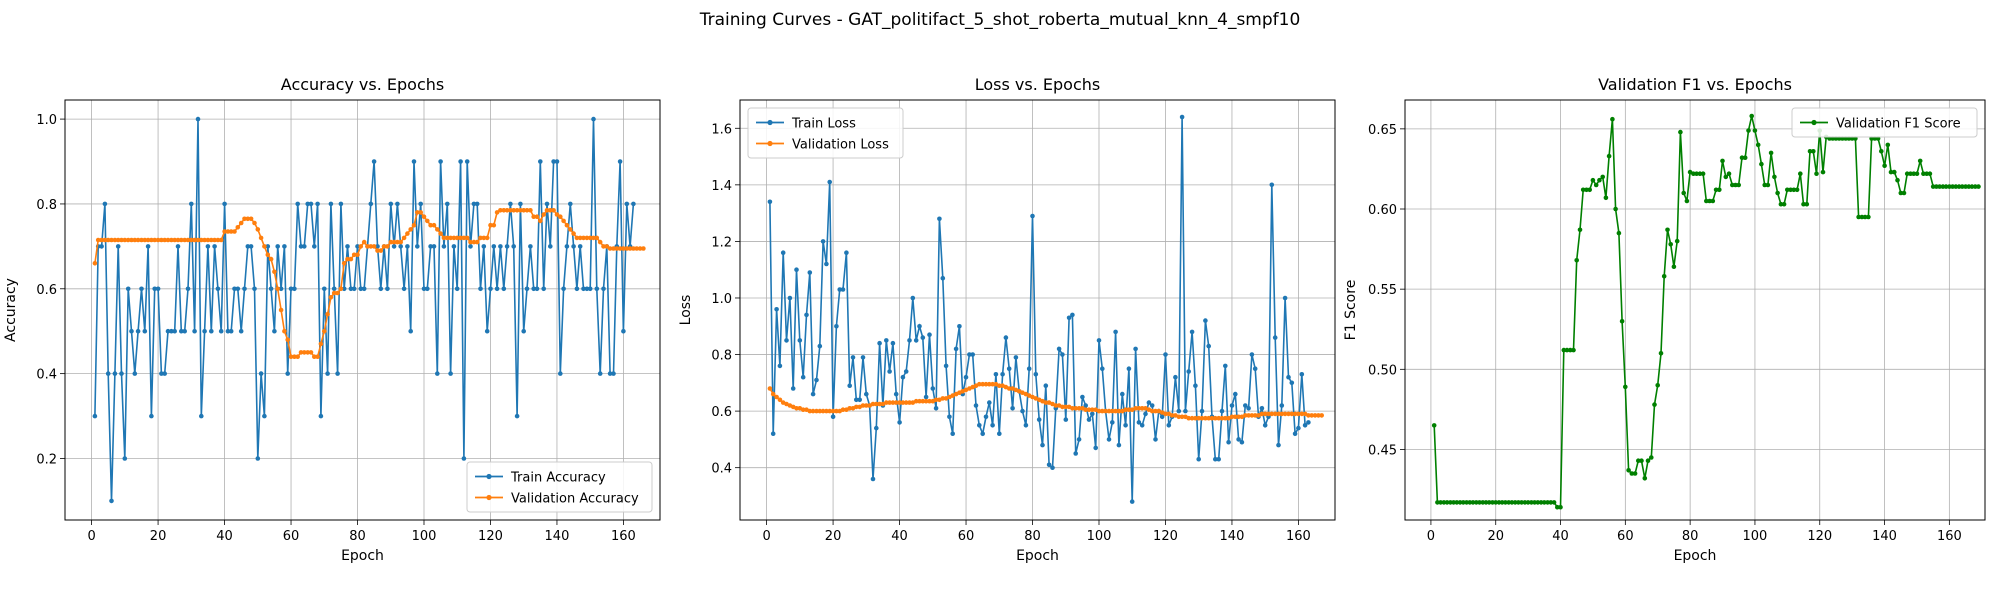 The image size is (2000, 600). What do you see at coordinates (899, 536) in the screenshot?
I see `chart-2-x-tick-label: 40` at bounding box center [899, 536].